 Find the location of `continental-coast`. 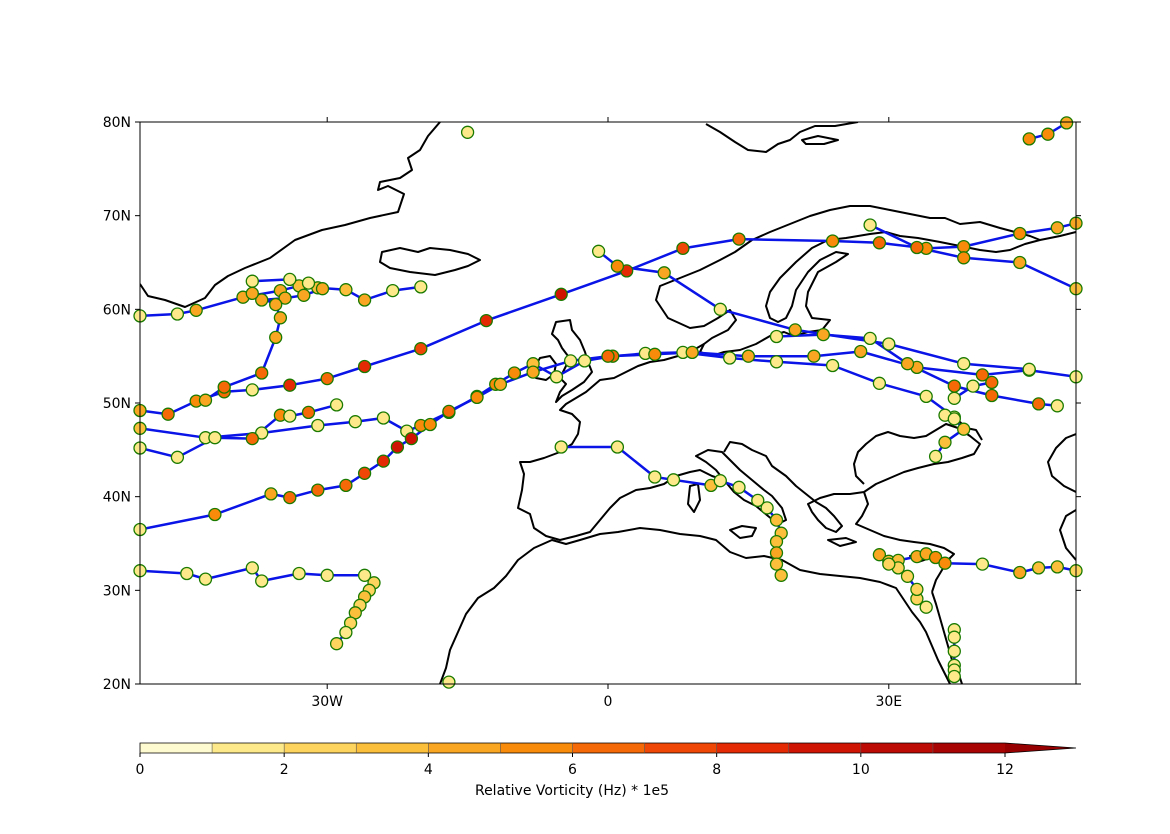

continental-coast is located at coordinates (621, 442).